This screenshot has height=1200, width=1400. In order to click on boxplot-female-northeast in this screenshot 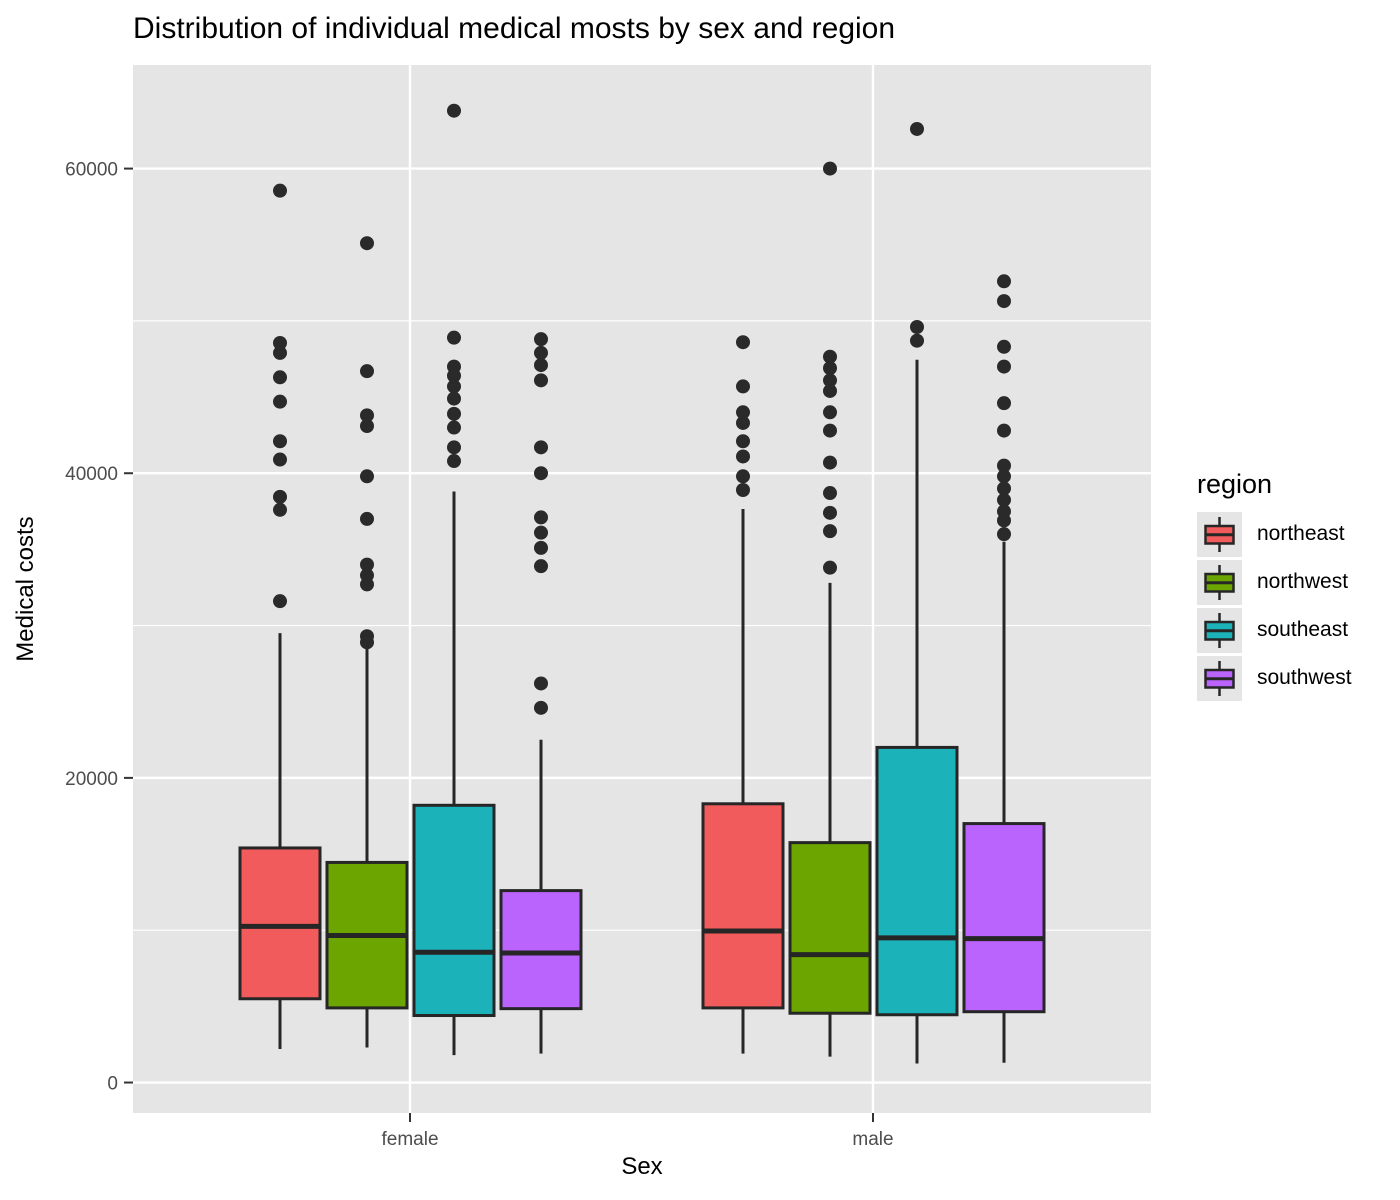, I will do `click(280, 616)`.